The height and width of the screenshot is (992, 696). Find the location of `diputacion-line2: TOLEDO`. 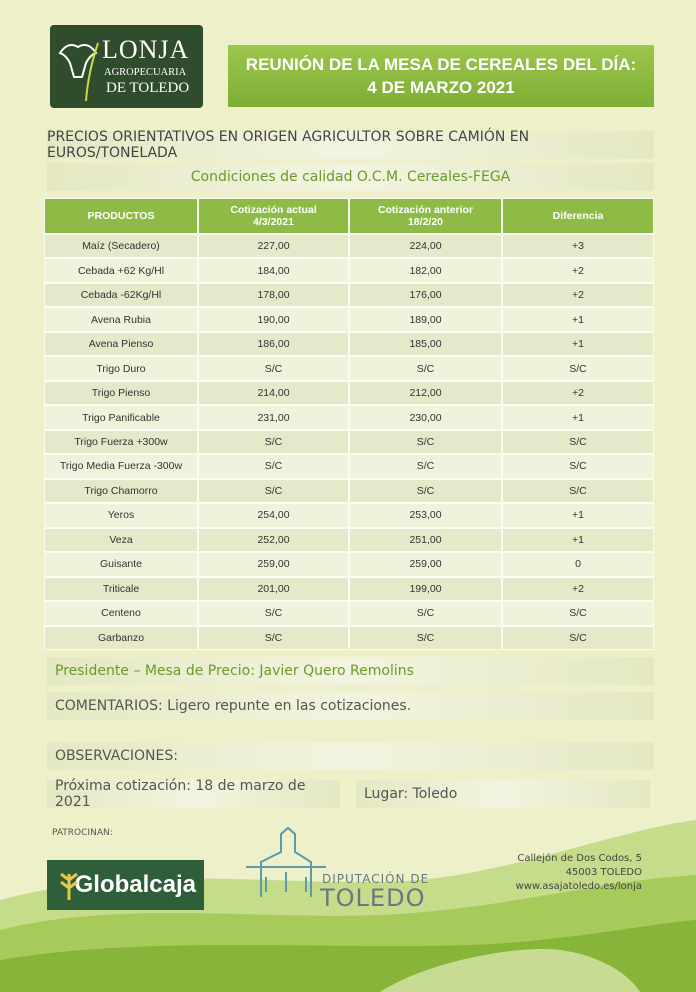

diputacion-line2: TOLEDO is located at coordinates (373, 898).